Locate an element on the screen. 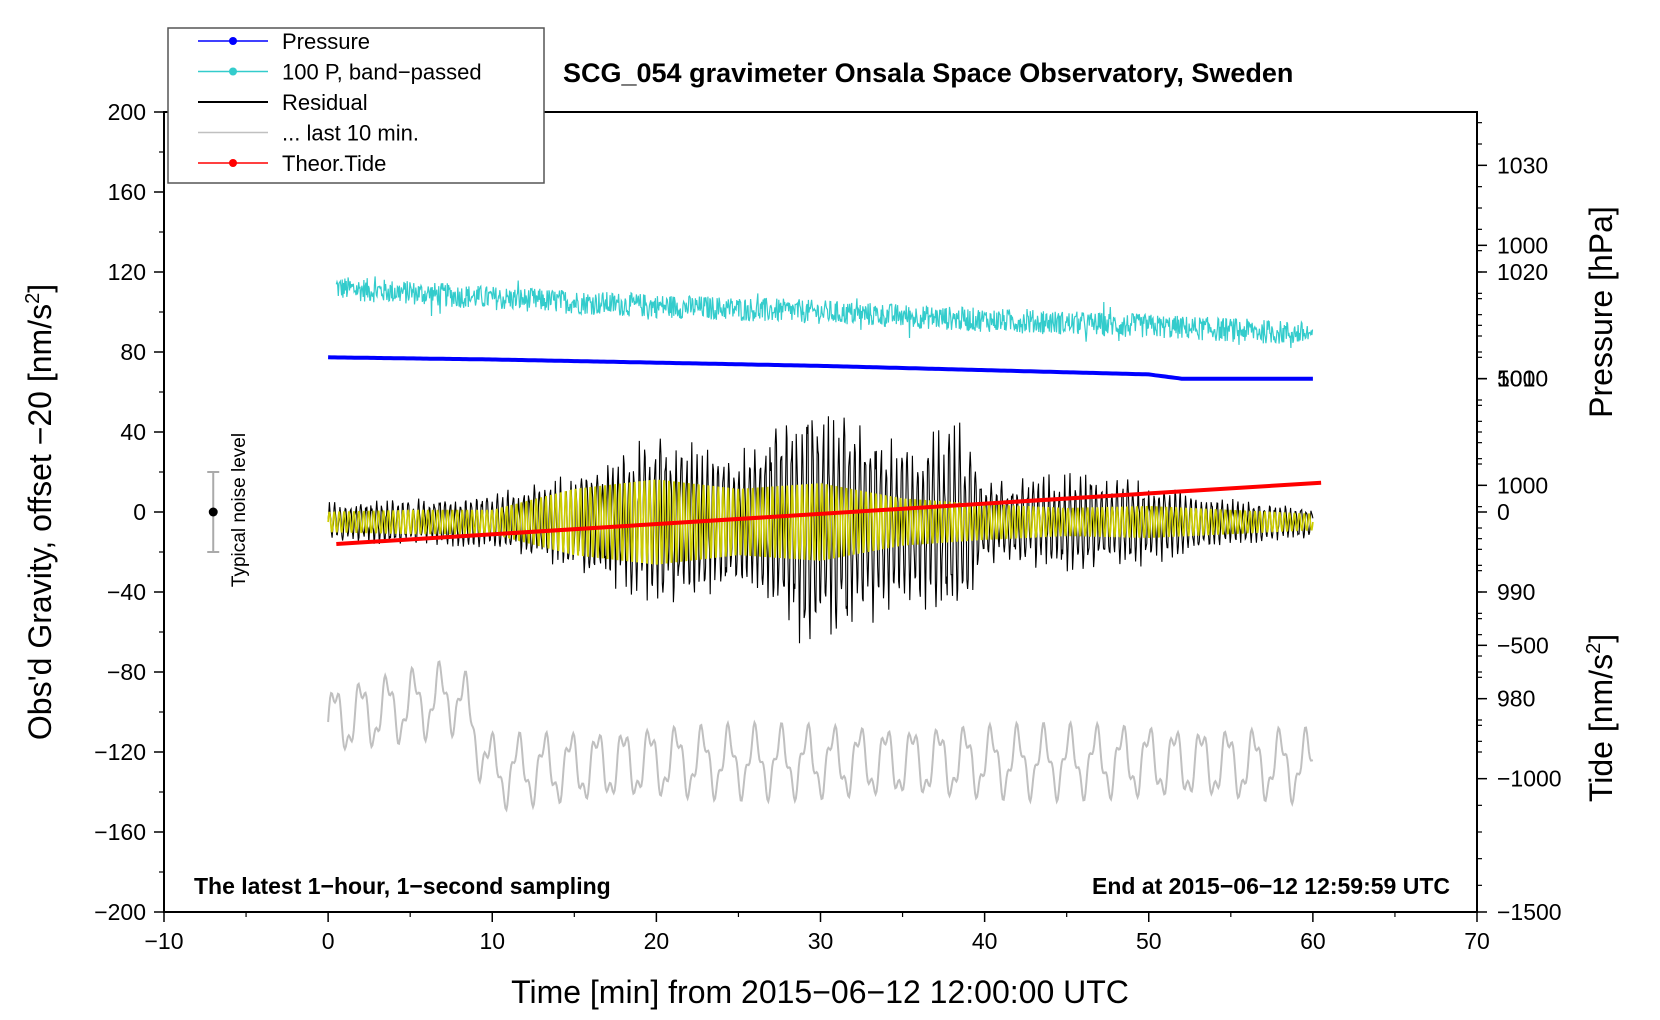  legend-item: Residual is located at coordinates (283, 102).